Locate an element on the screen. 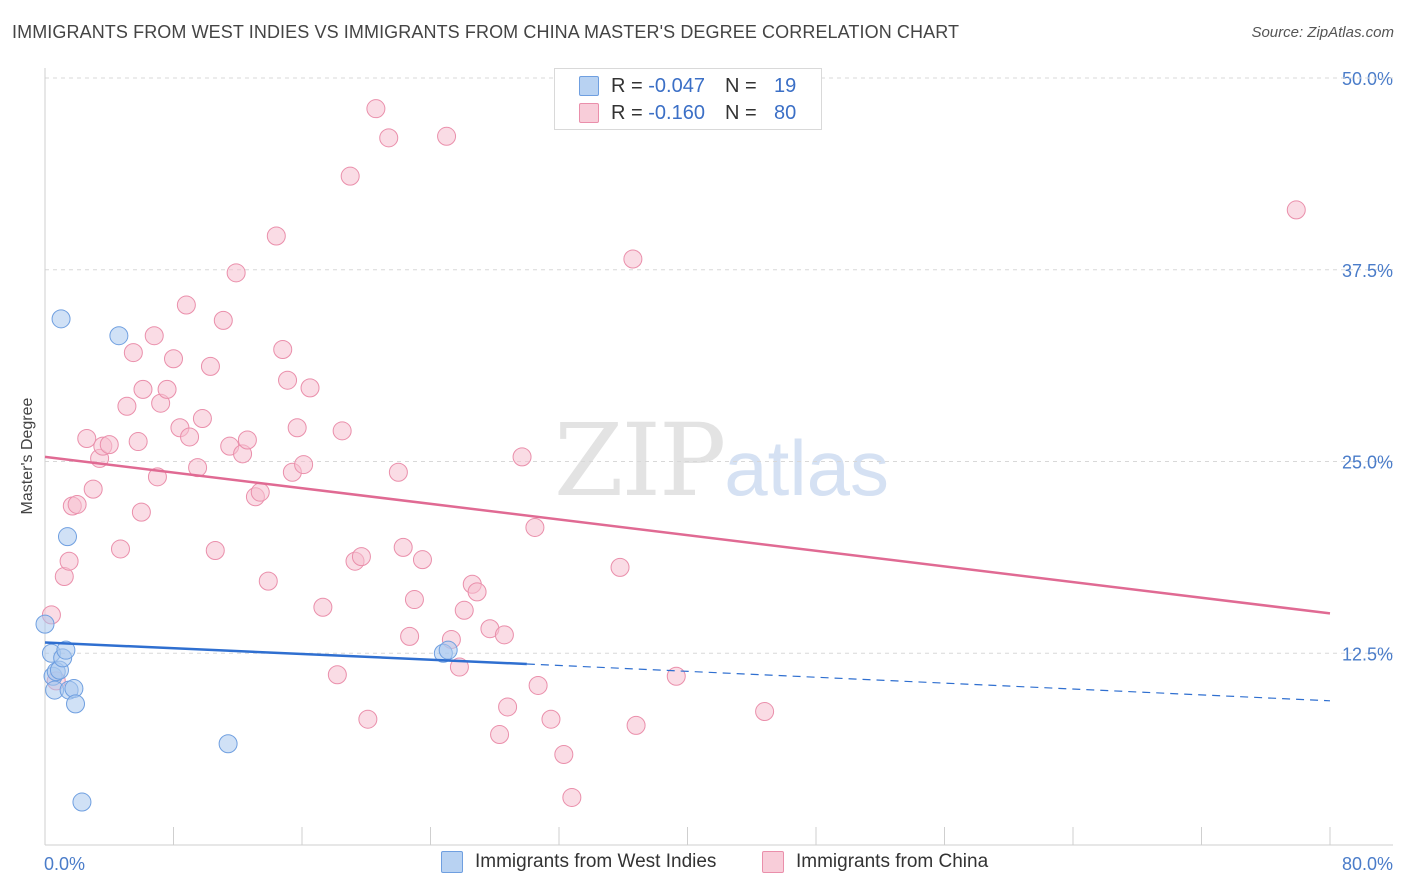  bottom-legend-west-indies: Immigrants from West Indies is located at coordinates (578, 862).